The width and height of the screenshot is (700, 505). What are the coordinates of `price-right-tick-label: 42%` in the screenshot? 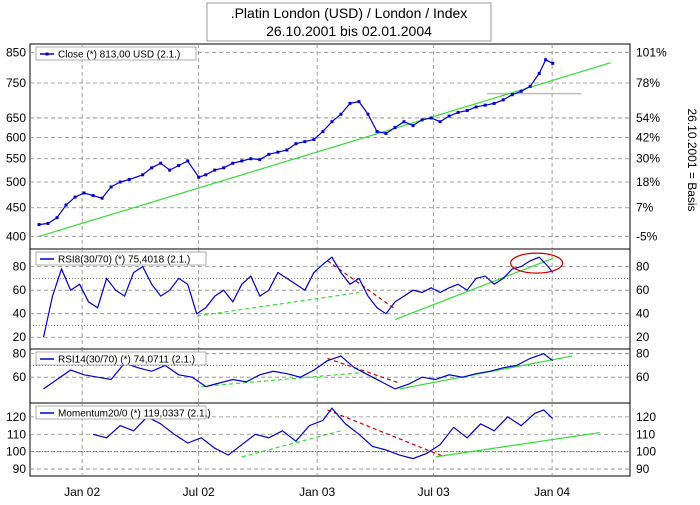 It's located at (648, 137).